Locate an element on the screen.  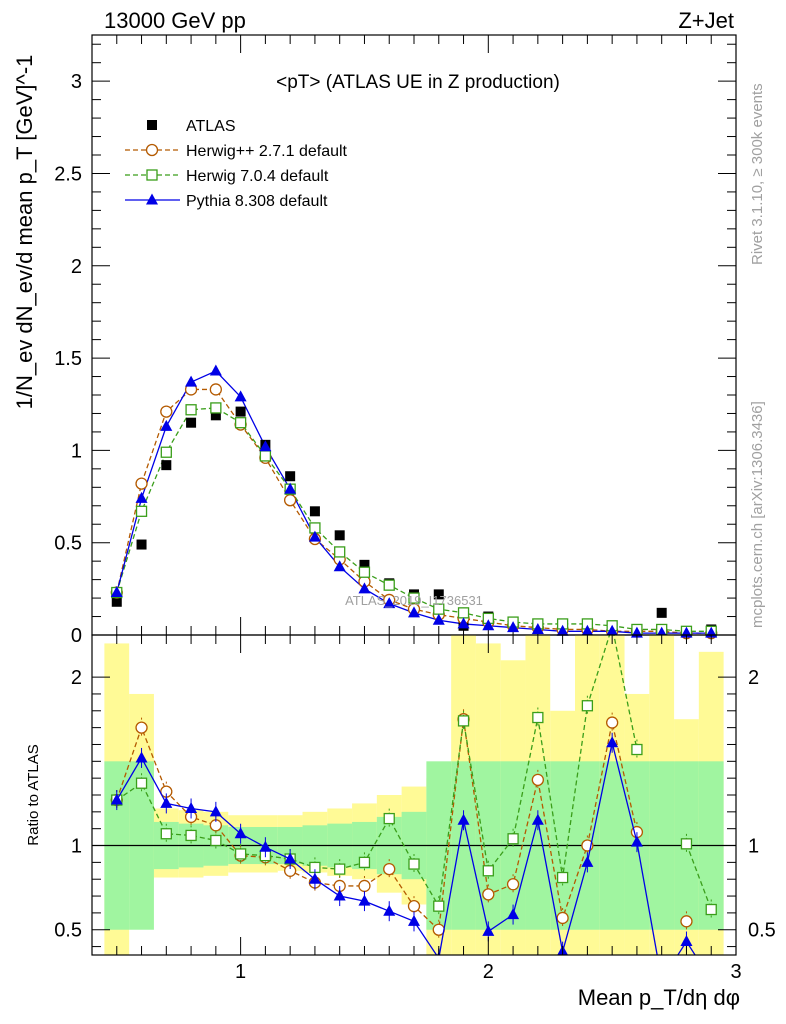
x-axis-label: Mean p_T/dη dφ is located at coordinates (659, 997).